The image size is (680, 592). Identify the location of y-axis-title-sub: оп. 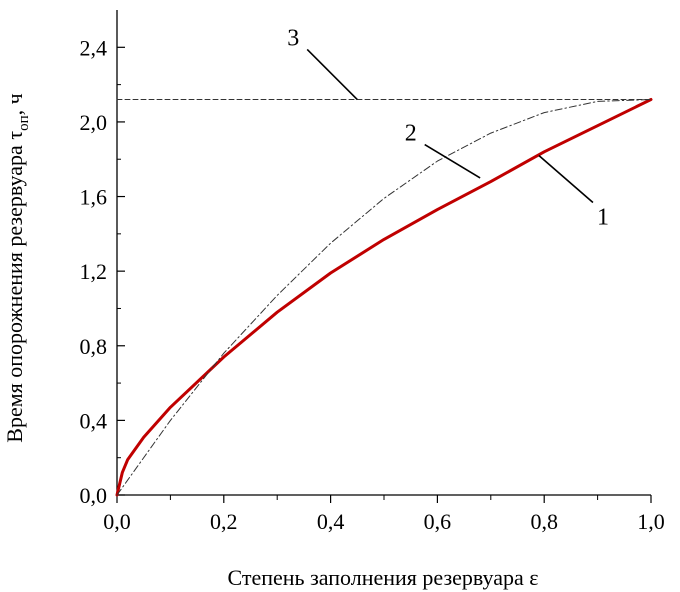
(24, 123).